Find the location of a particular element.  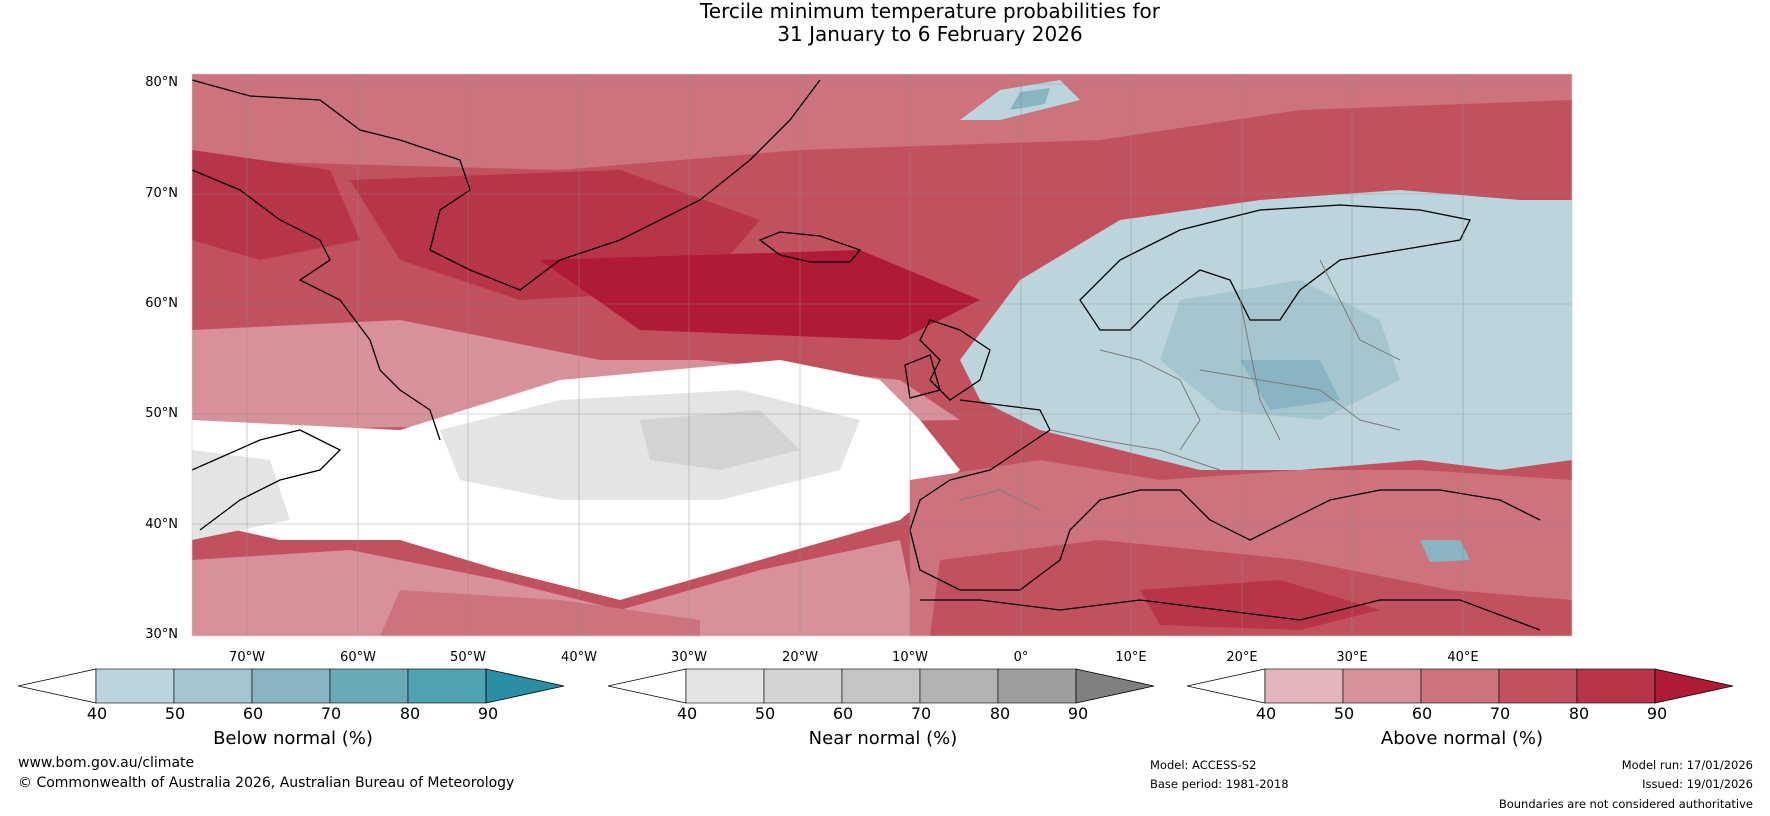

colorbar-near-tick: 70 is located at coordinates (921, 713).